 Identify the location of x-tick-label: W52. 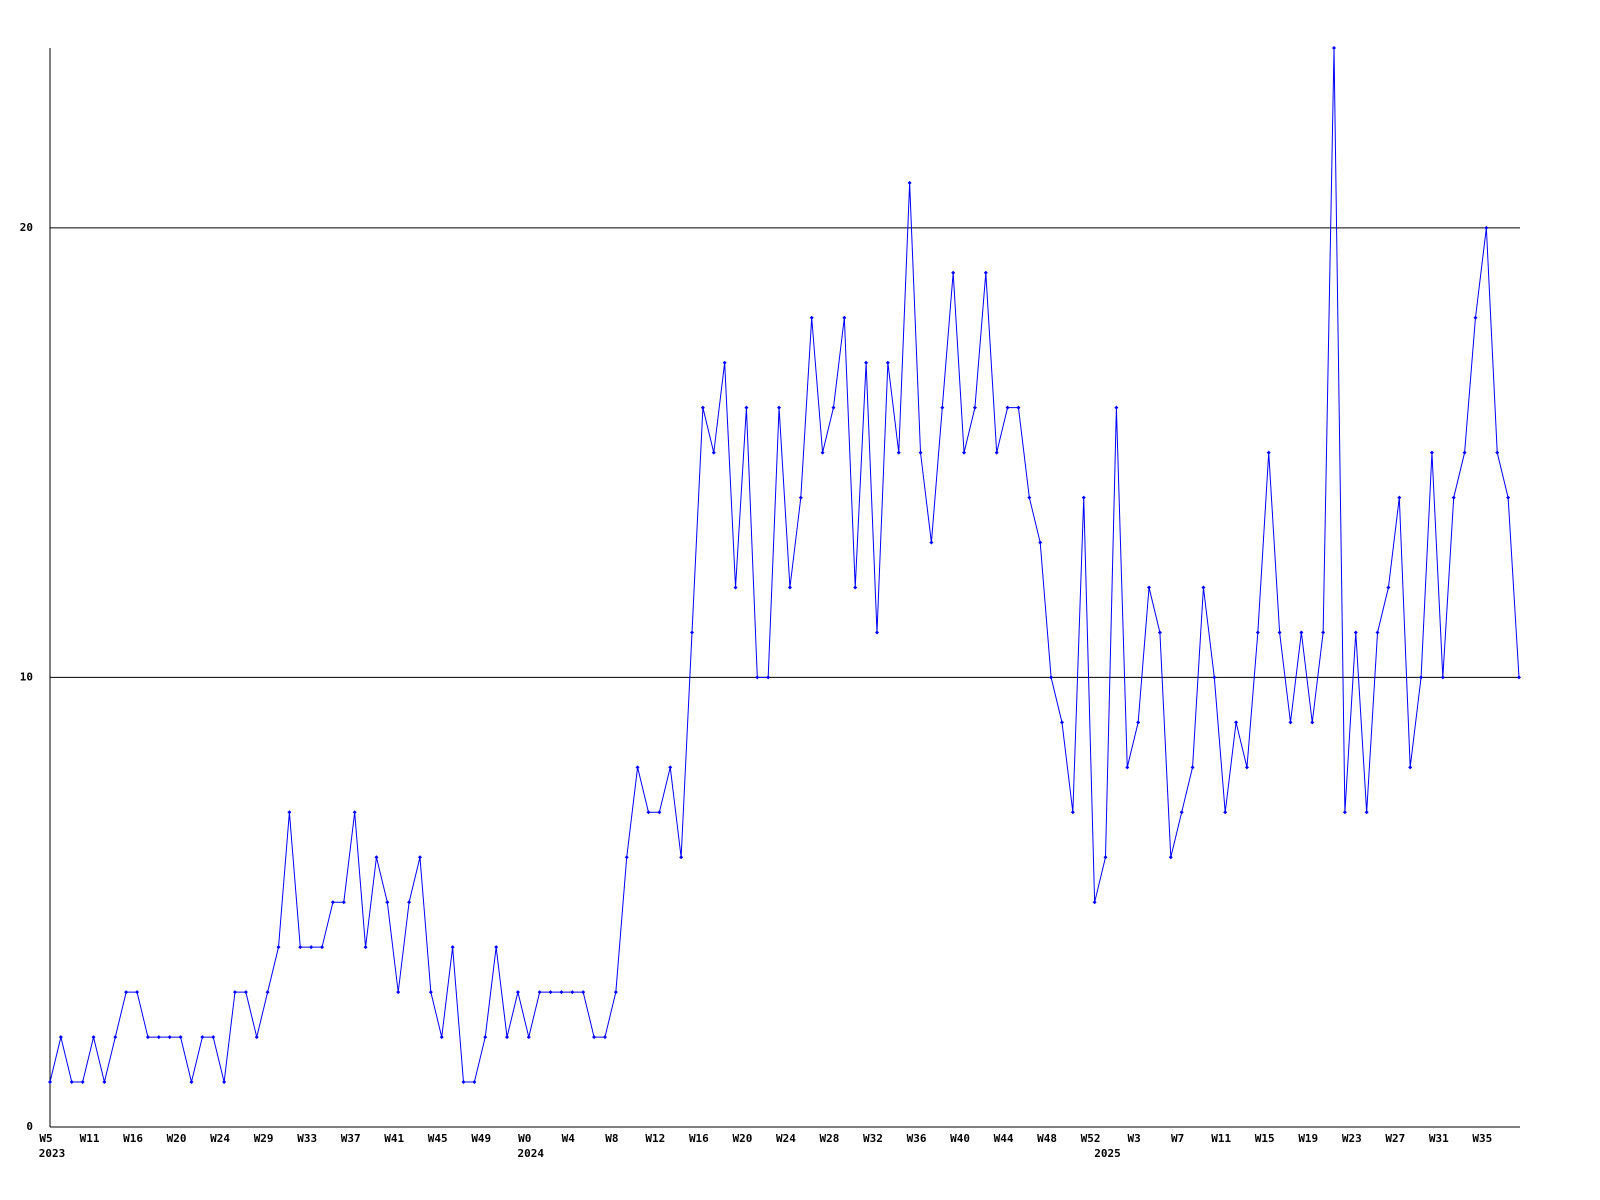
(1091, 1138).